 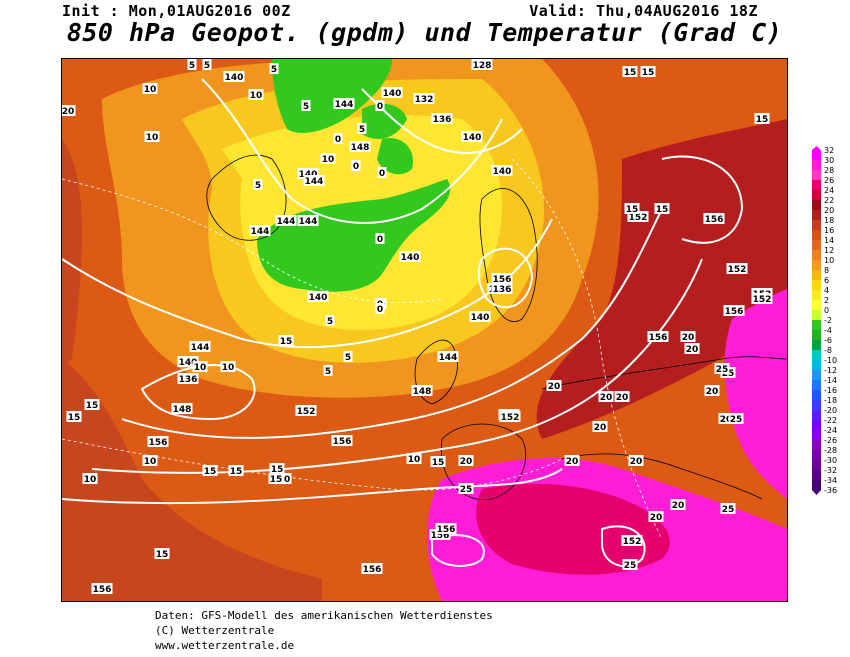 I want to click on colorbar-tick-label: 20, so click(x=829, y=210).